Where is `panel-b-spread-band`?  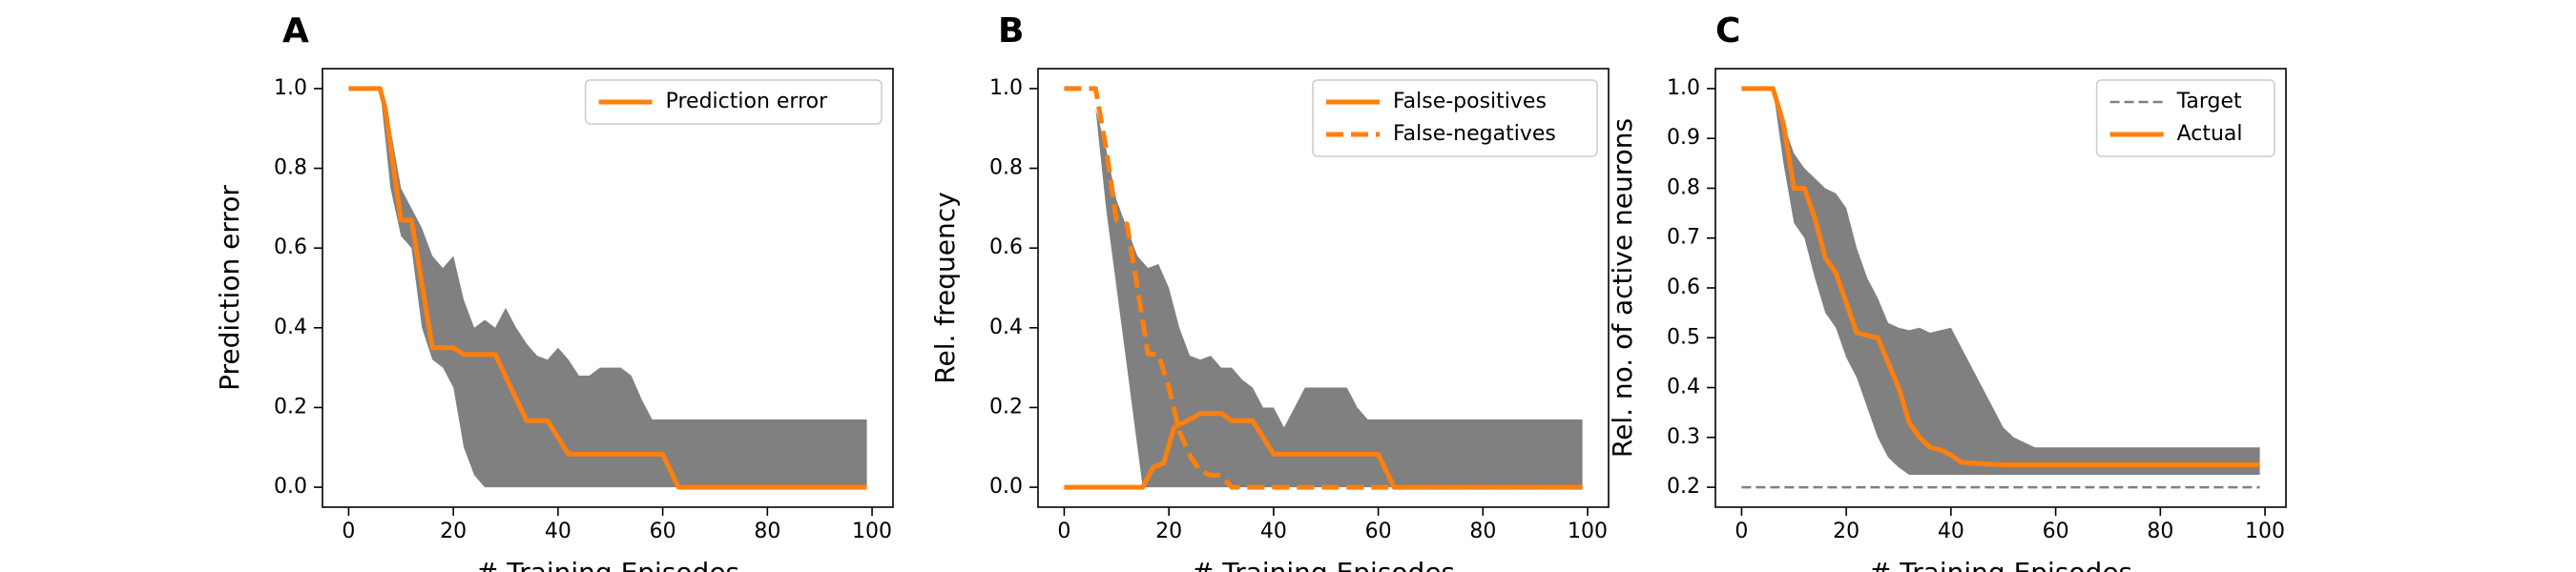 panel-b-spread-band is located at coordinates (1334, 288).